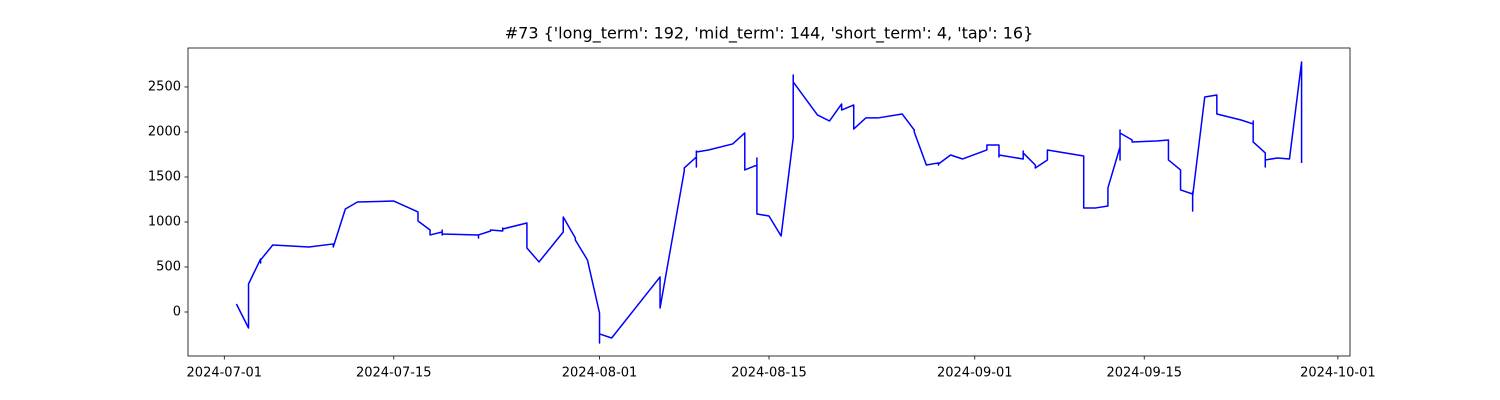 This screenshot has height=400, width=1500. What do you see at coordinates (225, 373) in the screenshot?
I see `x-tick-label: 2024-07-01` at bounding box center [225, 373].